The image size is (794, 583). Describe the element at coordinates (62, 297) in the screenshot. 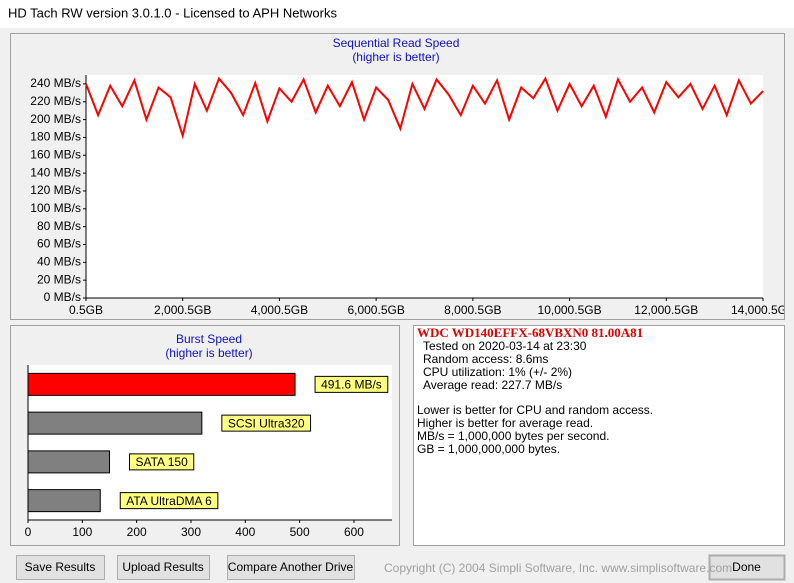

I see `y-tick-label: 0 MB/s` at that location.